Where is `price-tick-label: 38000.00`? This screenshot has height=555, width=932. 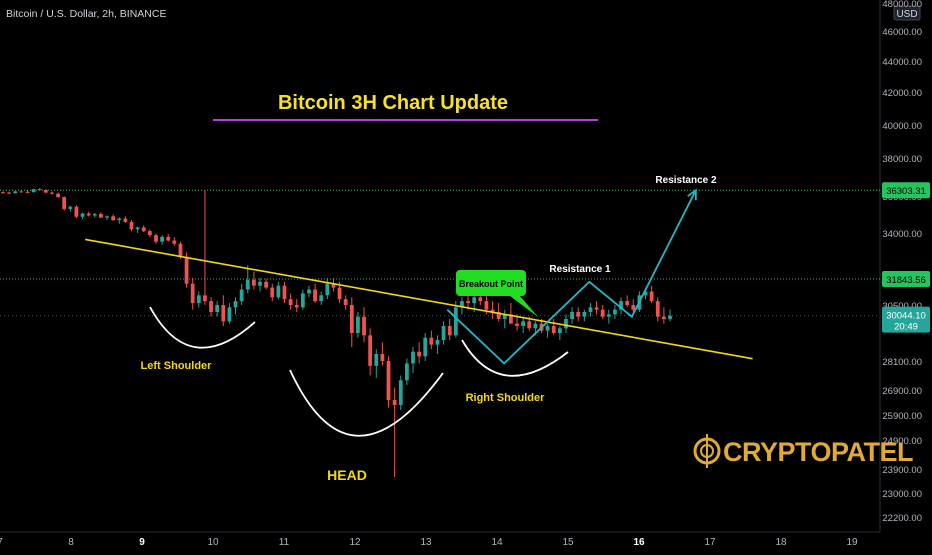
price-tick-label: 38000.00 is located at coordinates (902, 159).